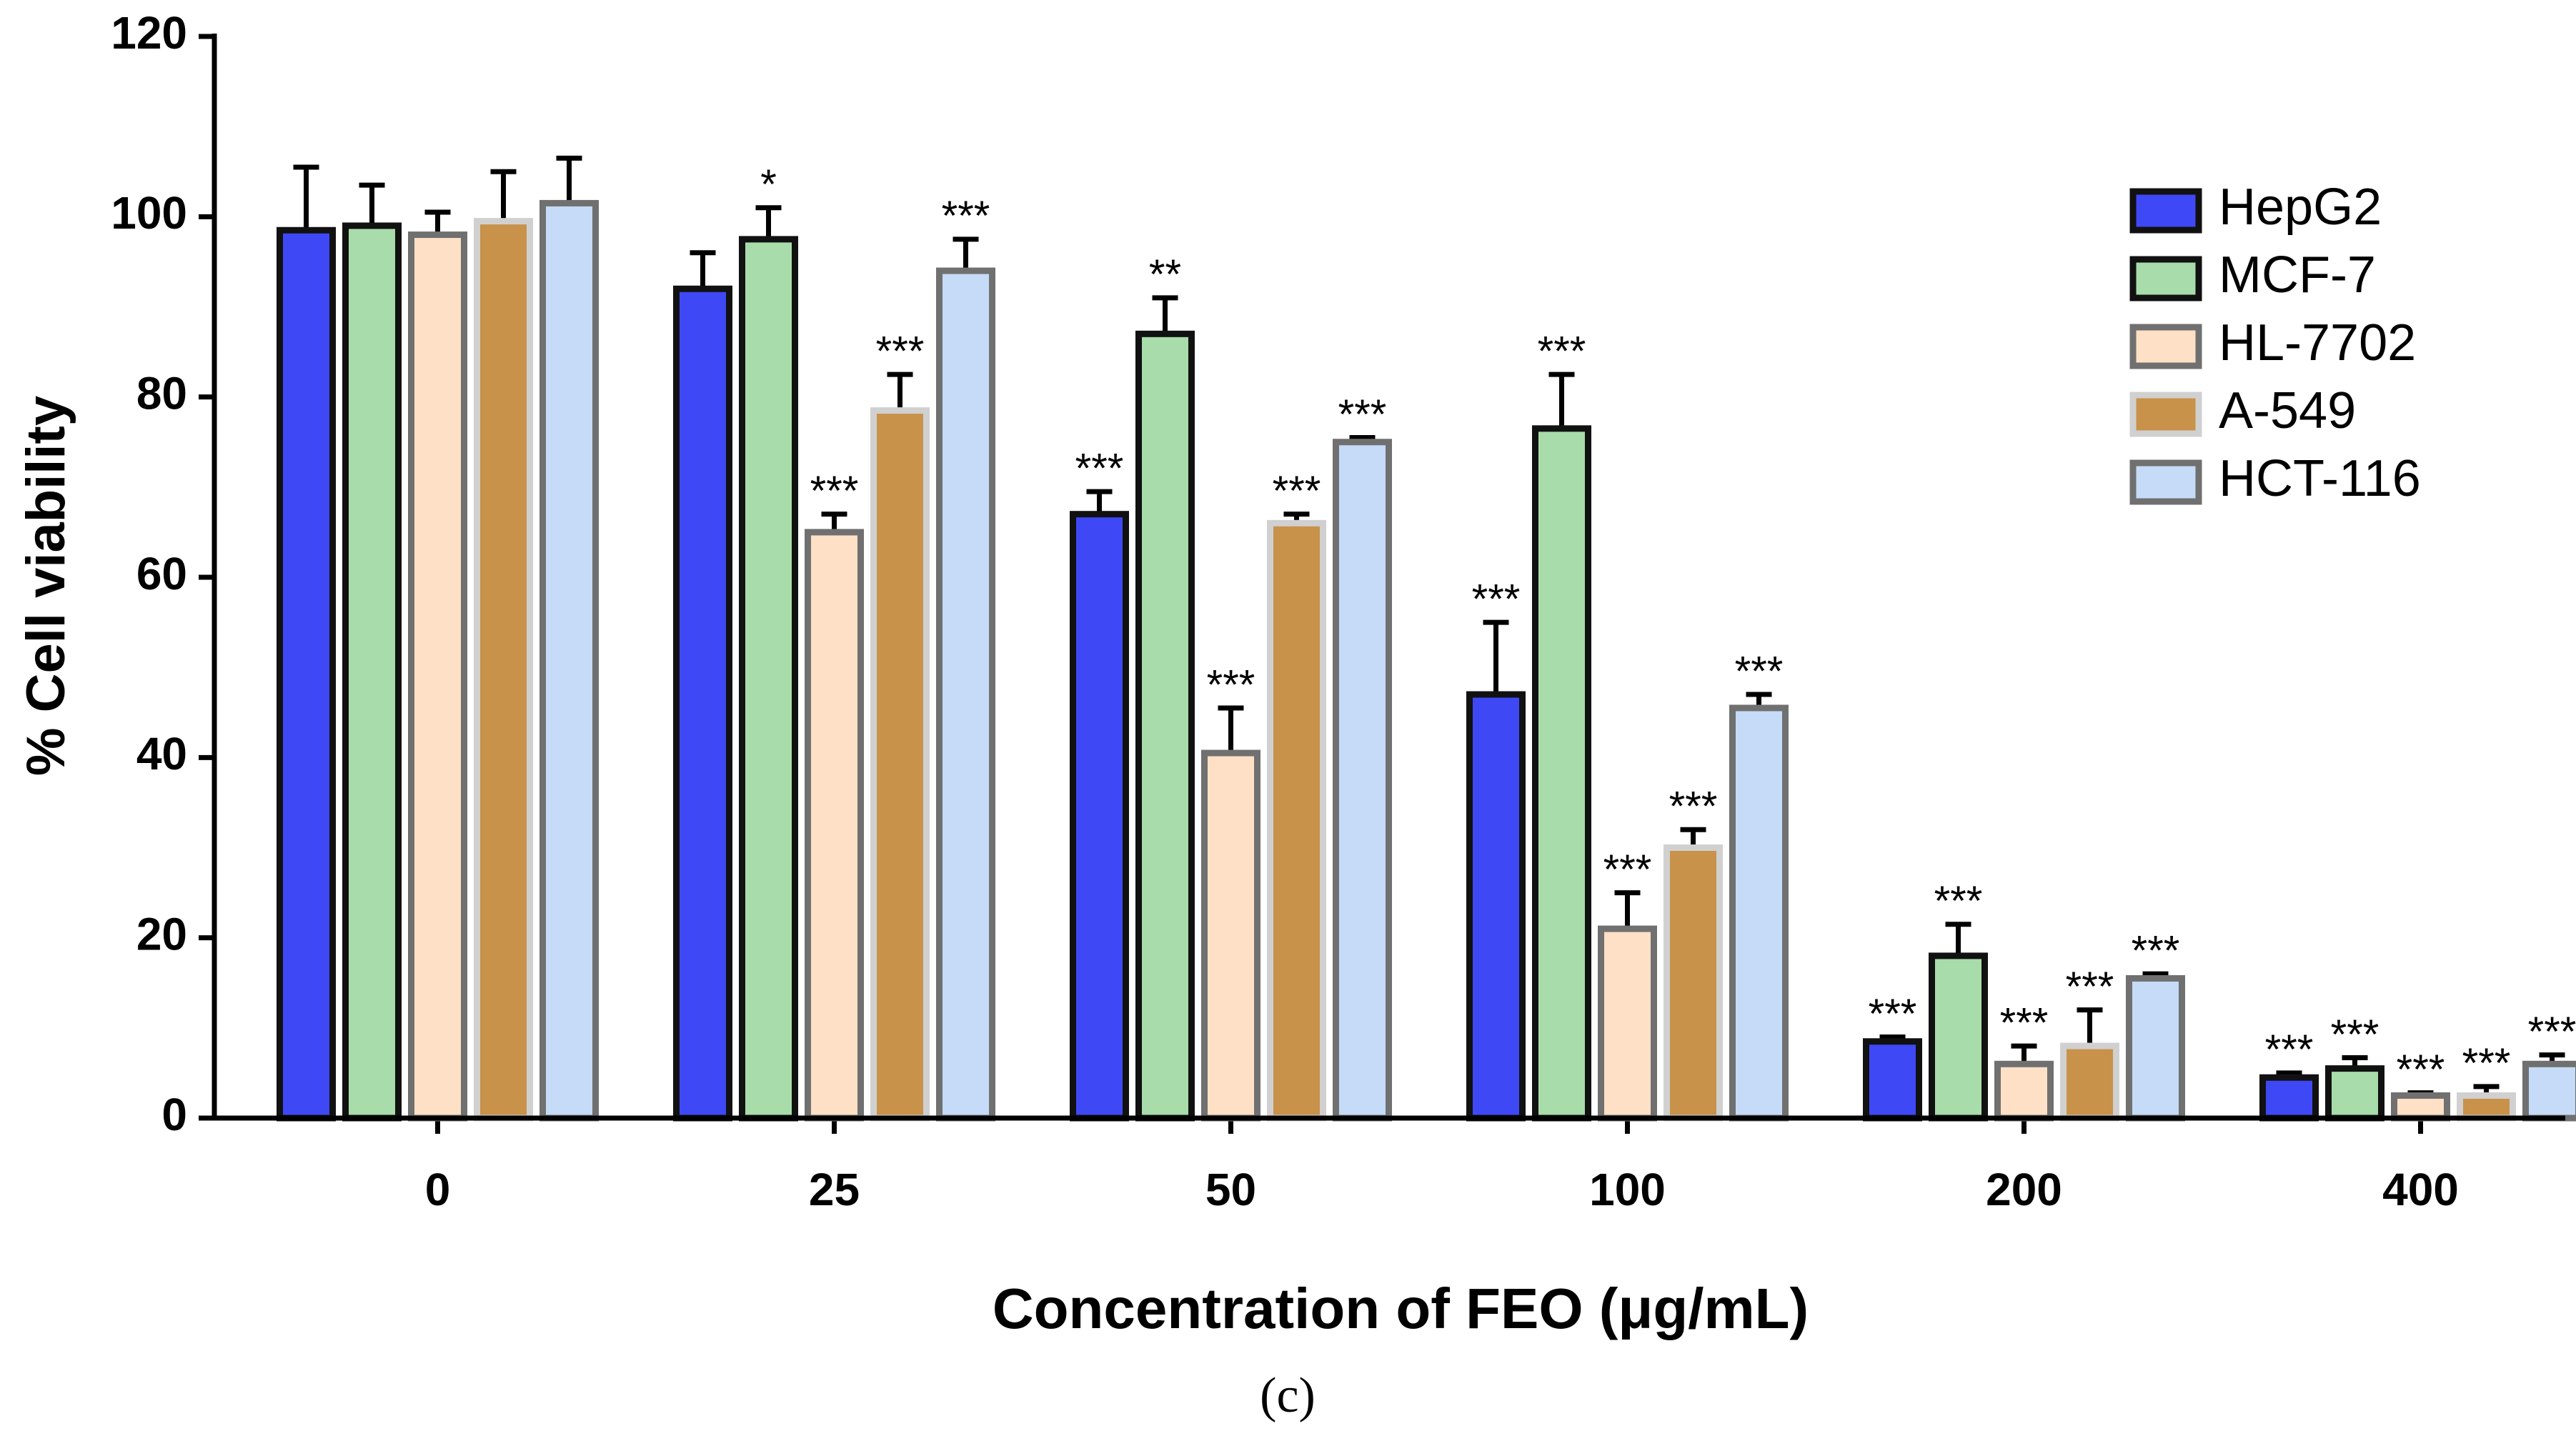  Describe the element at coordinates (2317, 343) in the screenshot. I see `legend-label: HL-7702` at that location.